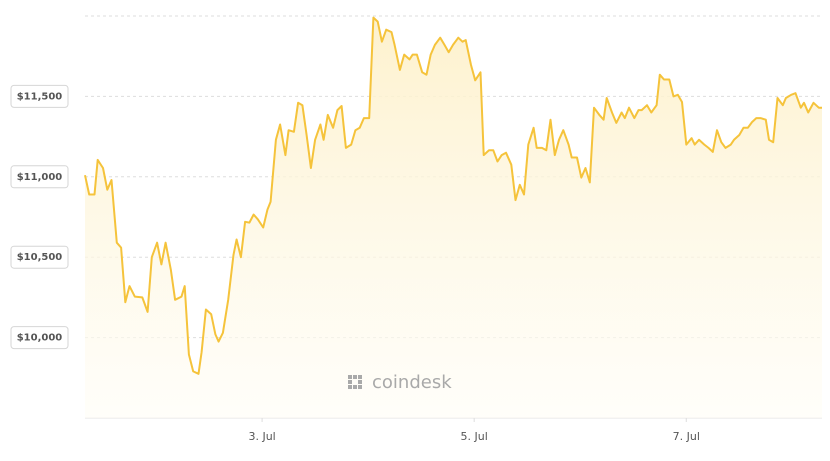 The image size is (830, 461). I want to click on y-tick-label: $11,000, so click(40, 177).